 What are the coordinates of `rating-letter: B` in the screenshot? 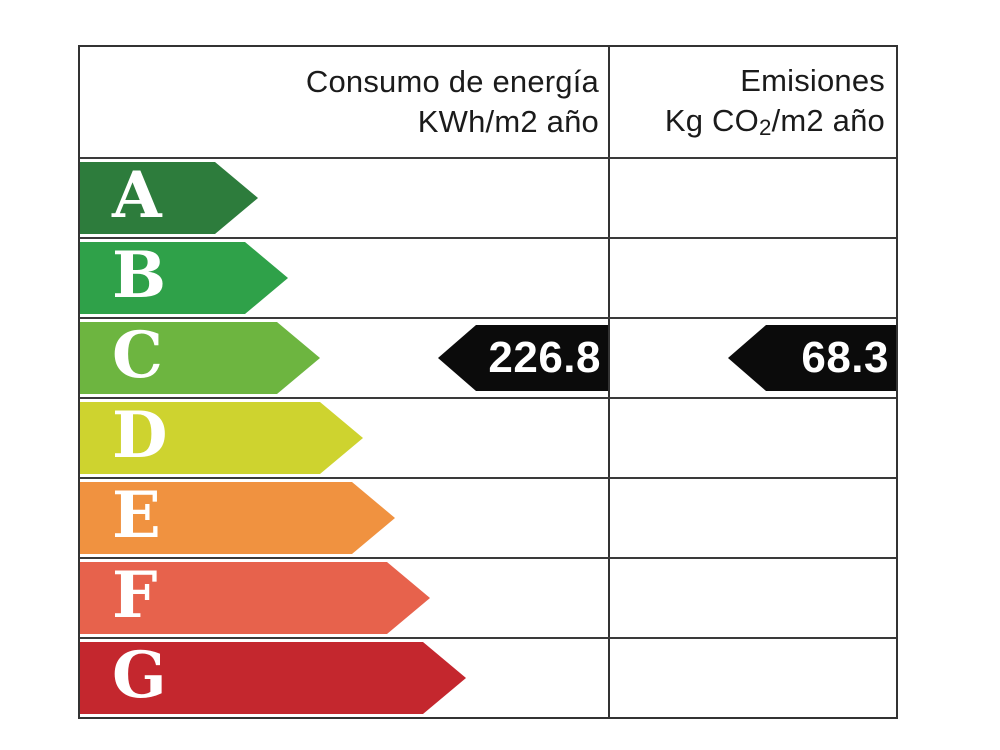 It's located at (139, 275).